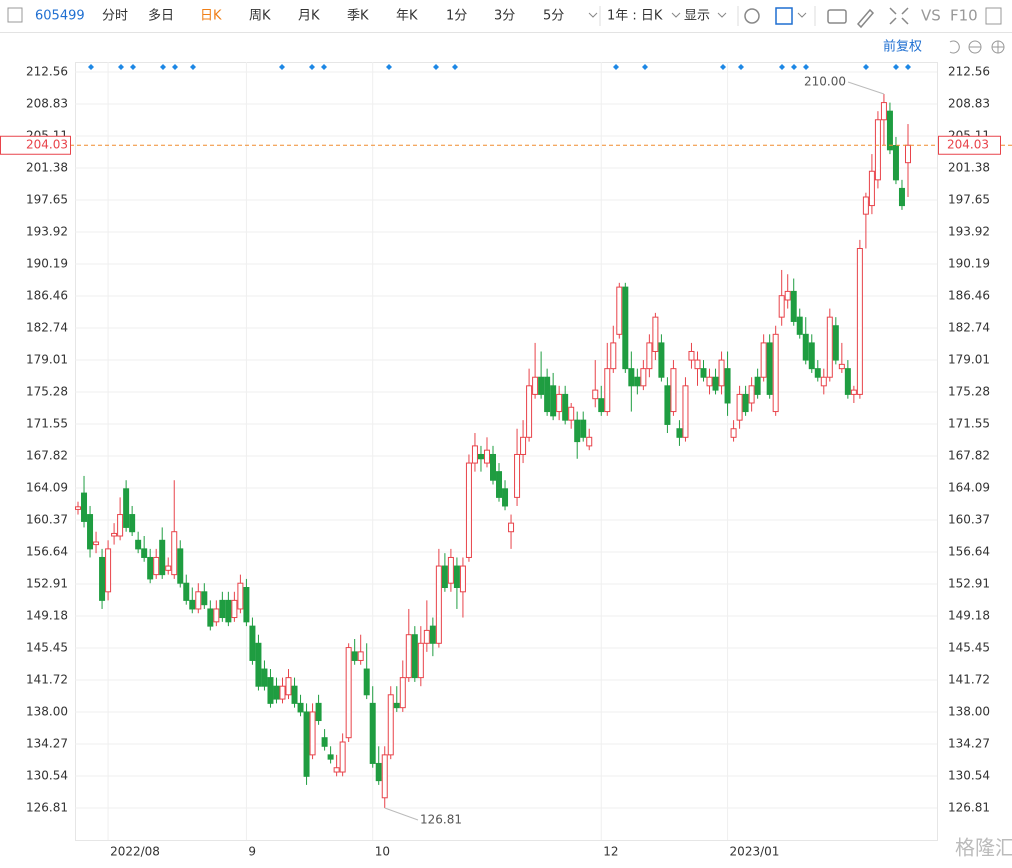 The height and width of the screenshot is (868, 1012). I want to click on period-tab: 季K, so click(358, 16).